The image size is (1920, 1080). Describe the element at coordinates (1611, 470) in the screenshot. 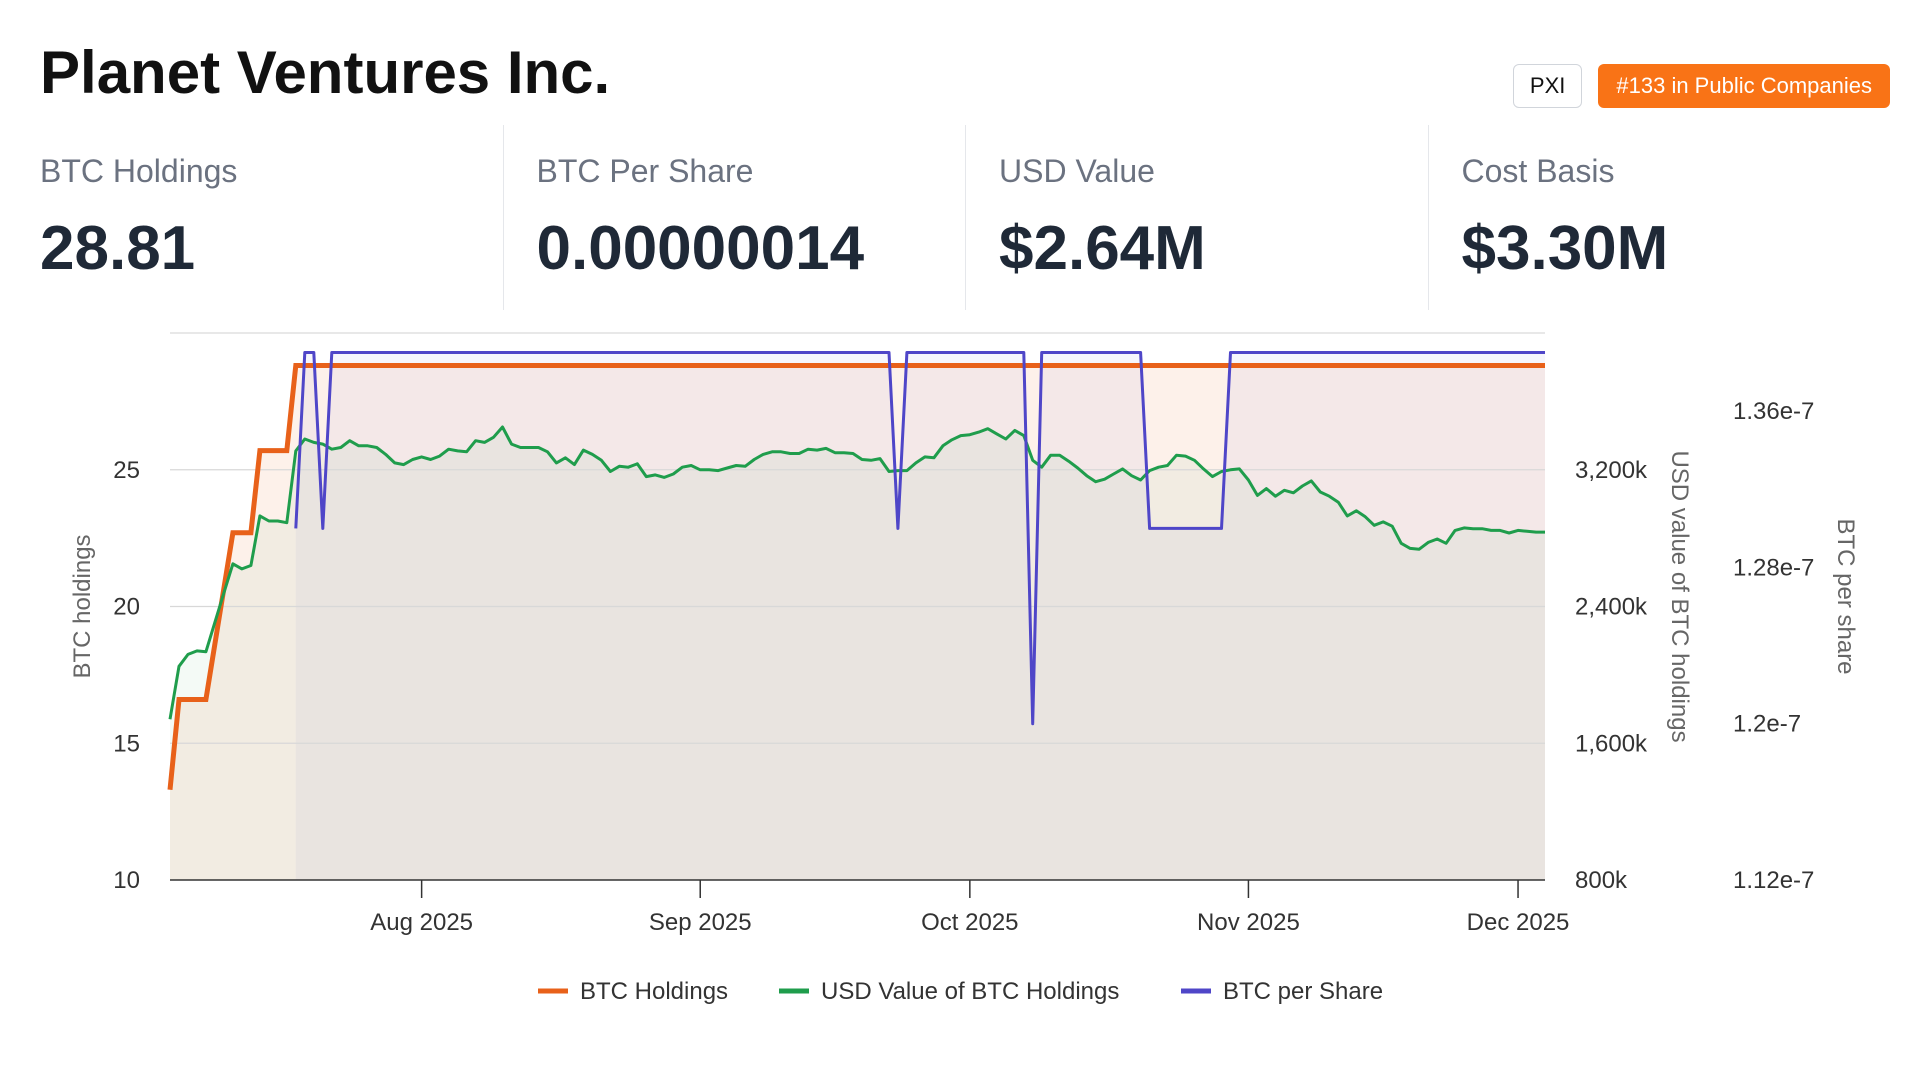

I see `usd-tick-label: 3,200k` at that location.